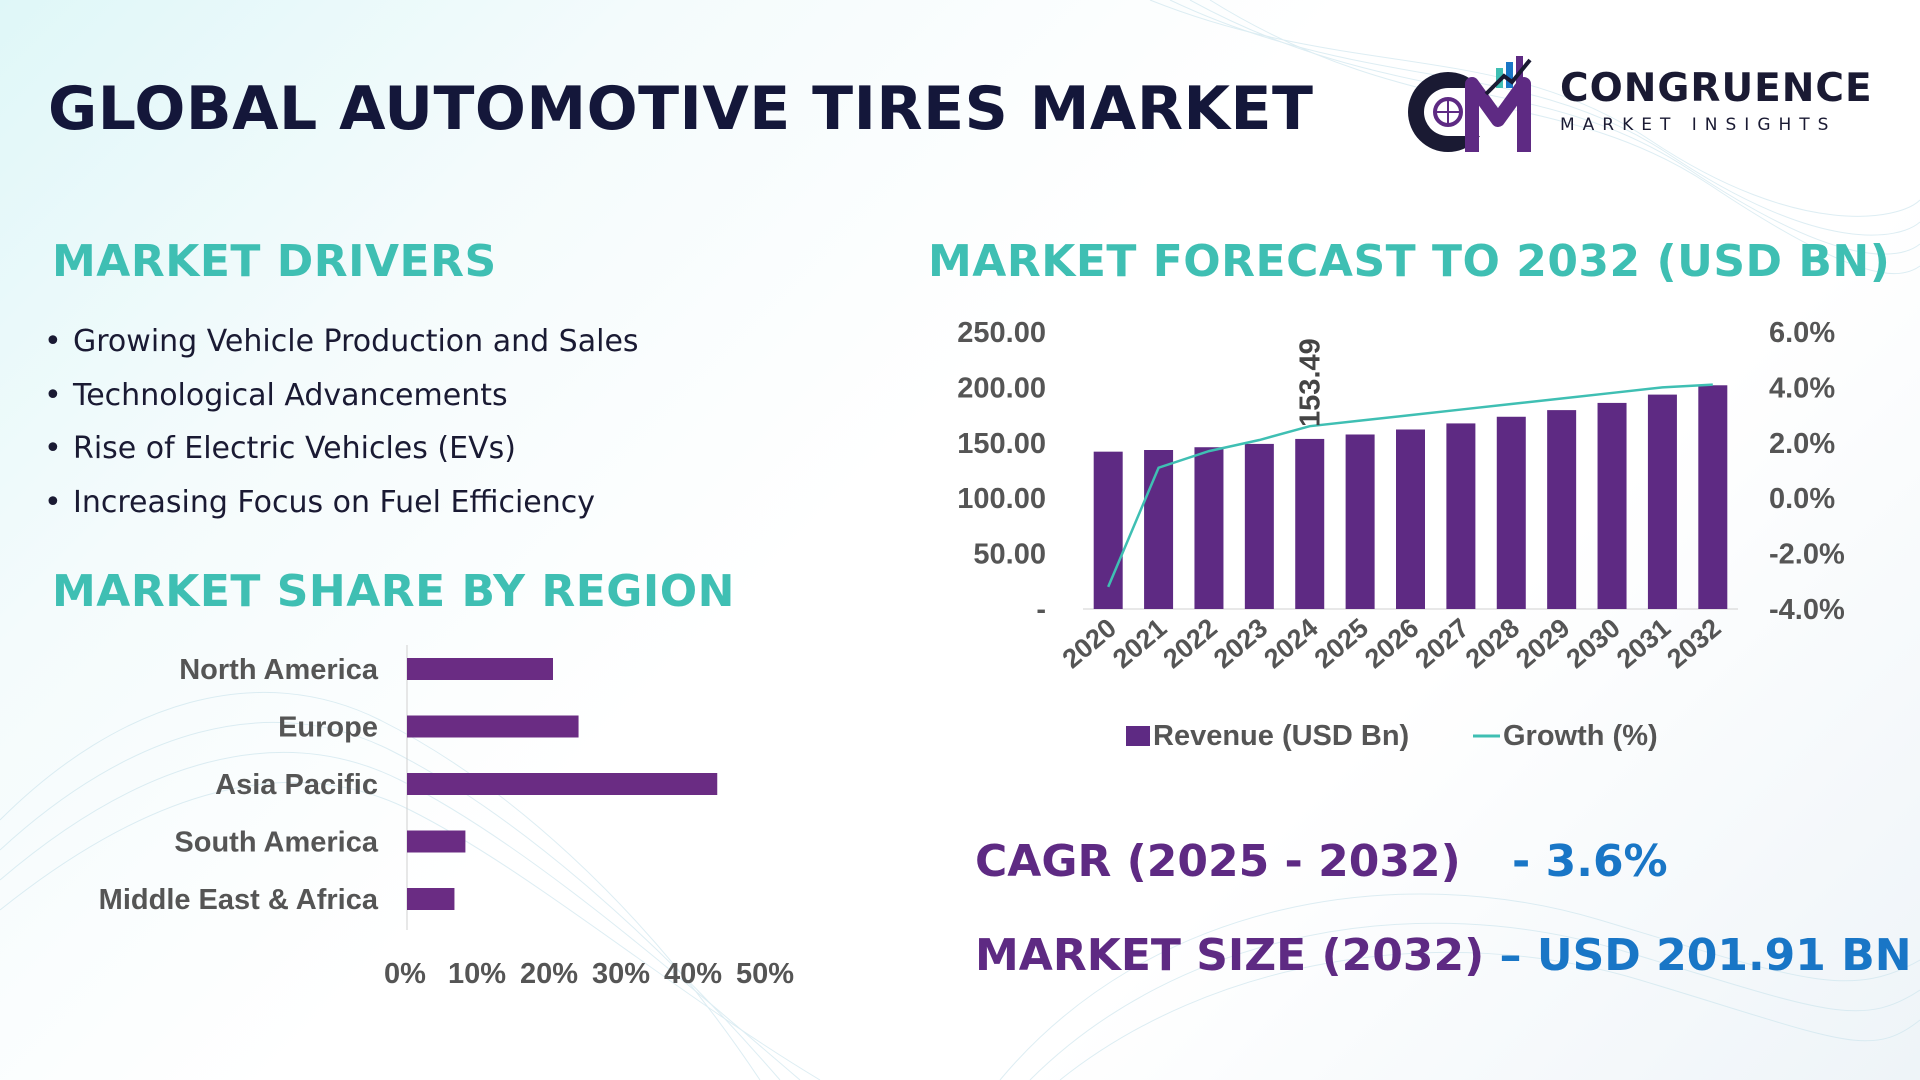 The image size is (1920, 1080). I want to click on forecast-right-tick-label: 4.0%, so click(1802, 388).